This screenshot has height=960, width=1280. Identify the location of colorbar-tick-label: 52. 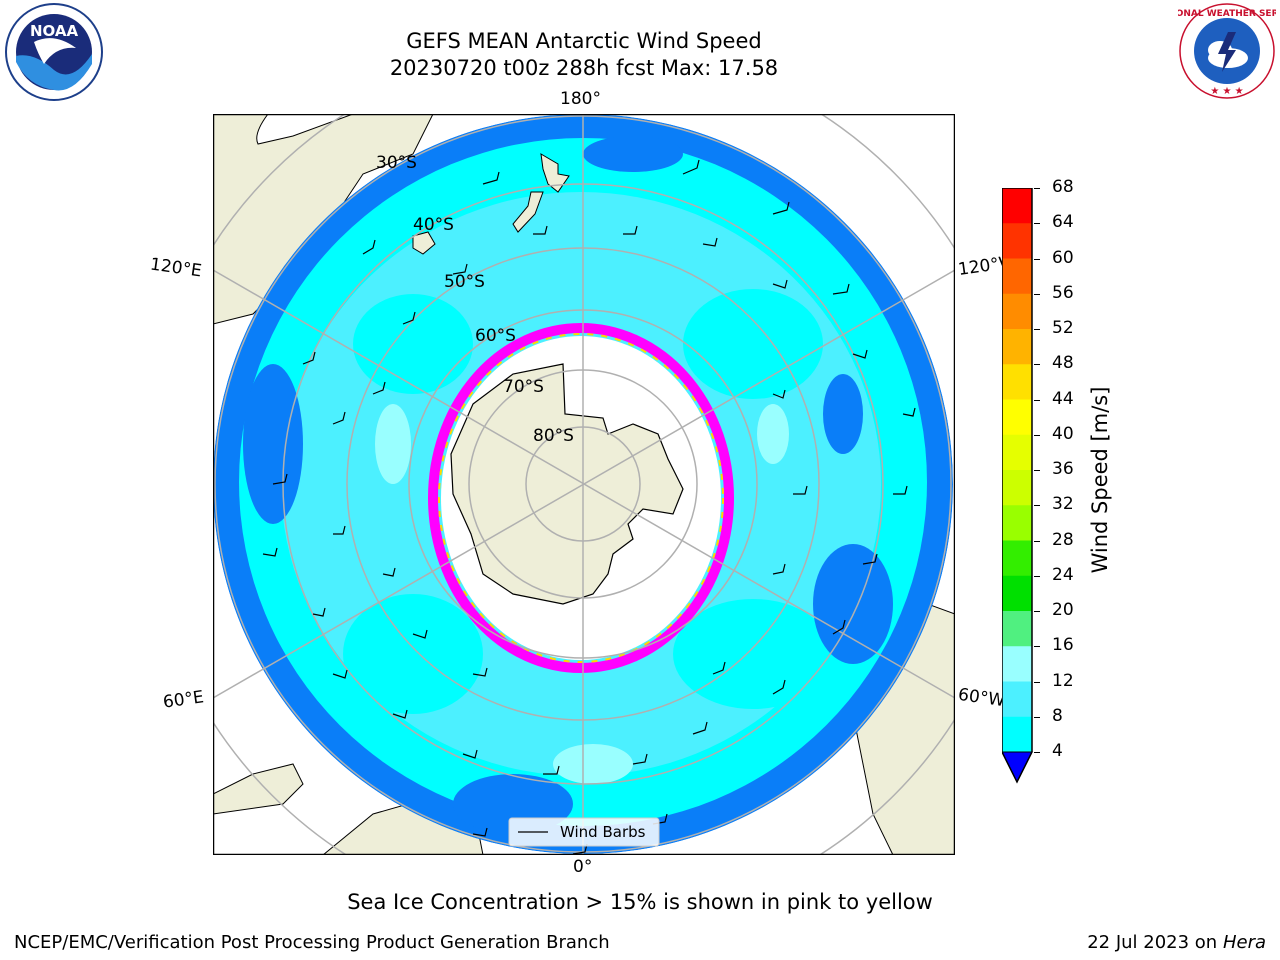
(1063, 328).